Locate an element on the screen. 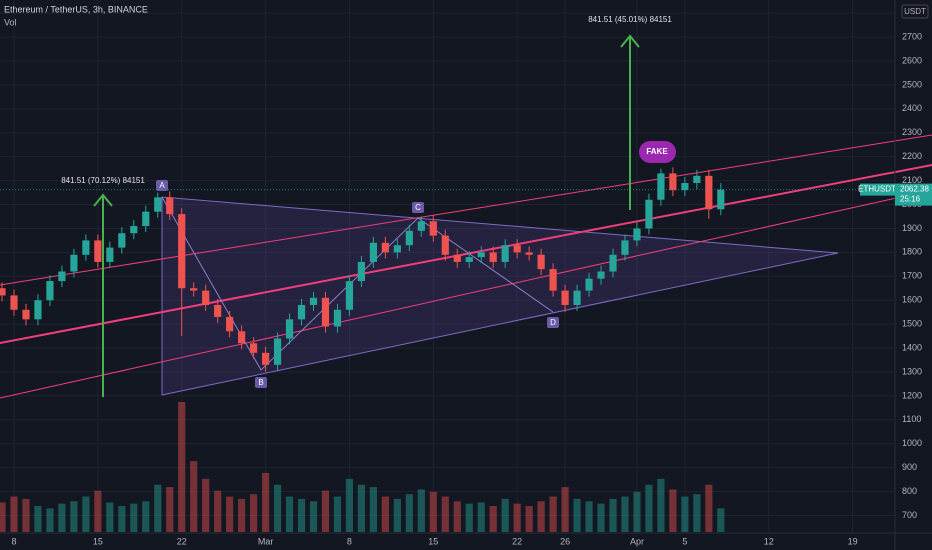 The image size is (932, 550). x-tick-label: Apr is located at coordinates (637, 541).